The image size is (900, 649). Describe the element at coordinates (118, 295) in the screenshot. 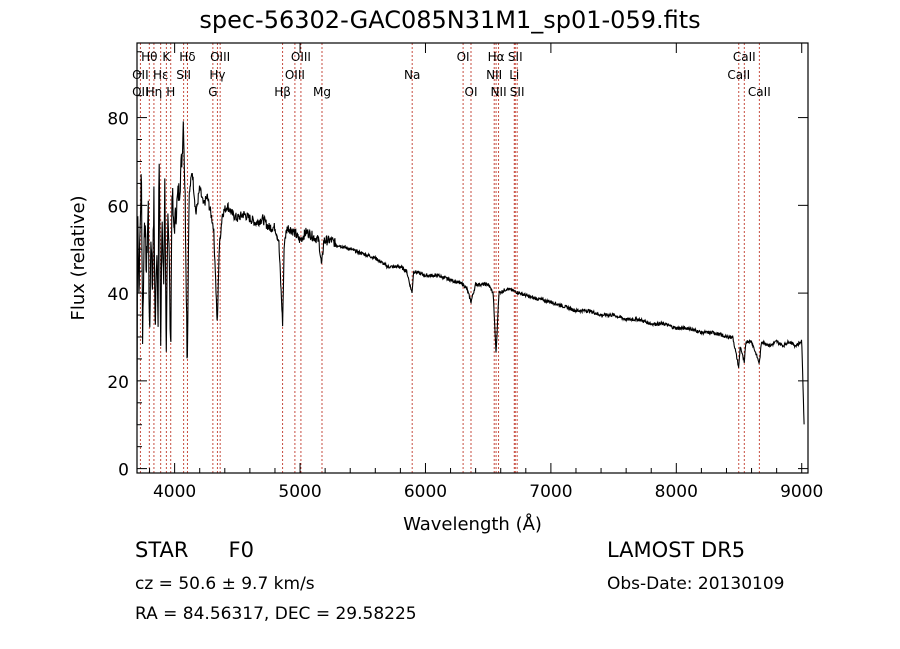

I see `y-tick-label: 40` at that location.